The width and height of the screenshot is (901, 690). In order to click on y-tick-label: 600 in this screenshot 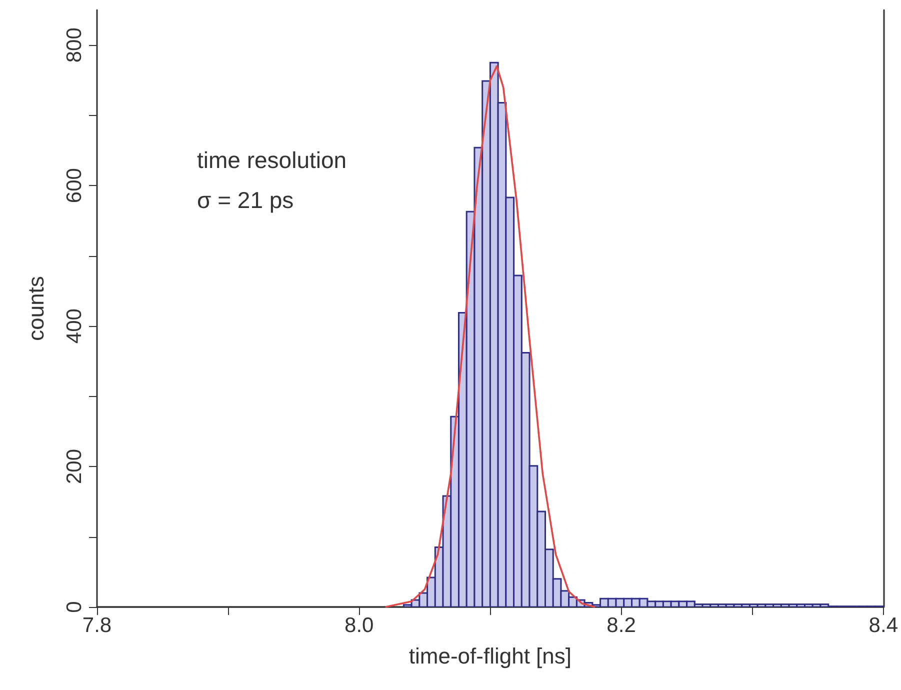, I will do `click(74, 186)`.